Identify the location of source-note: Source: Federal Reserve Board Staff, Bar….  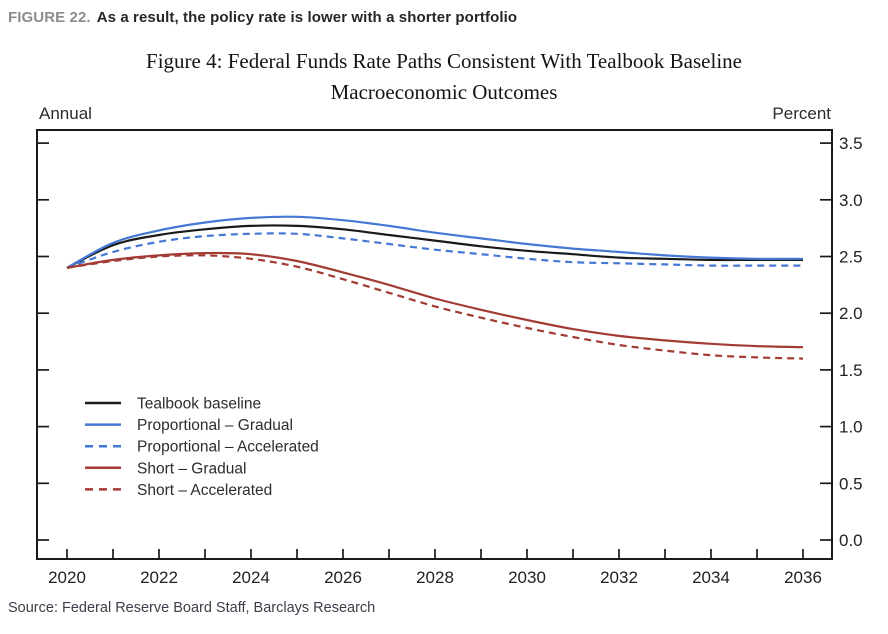
(192, 608).